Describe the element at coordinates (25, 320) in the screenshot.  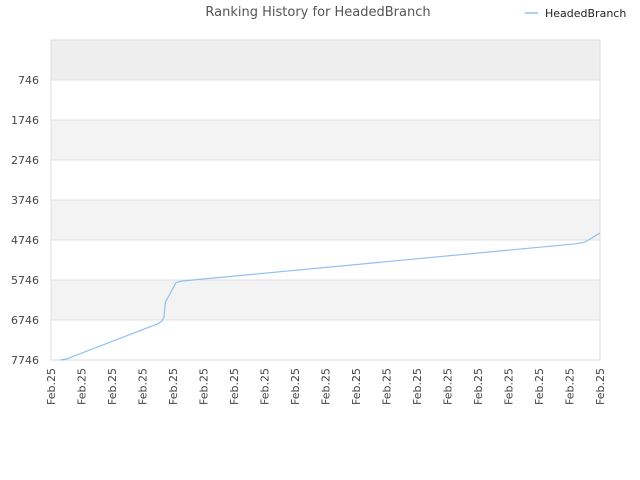
I see `y-tick-label: 6746` at that location.